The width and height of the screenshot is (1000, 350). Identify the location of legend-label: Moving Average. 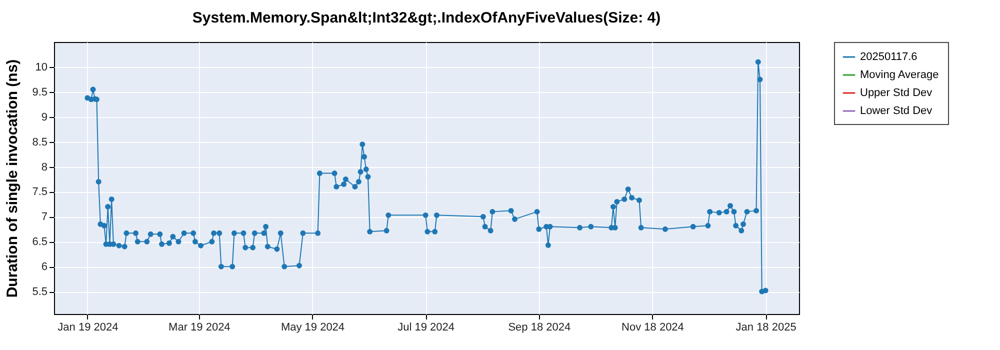
(899, 75).